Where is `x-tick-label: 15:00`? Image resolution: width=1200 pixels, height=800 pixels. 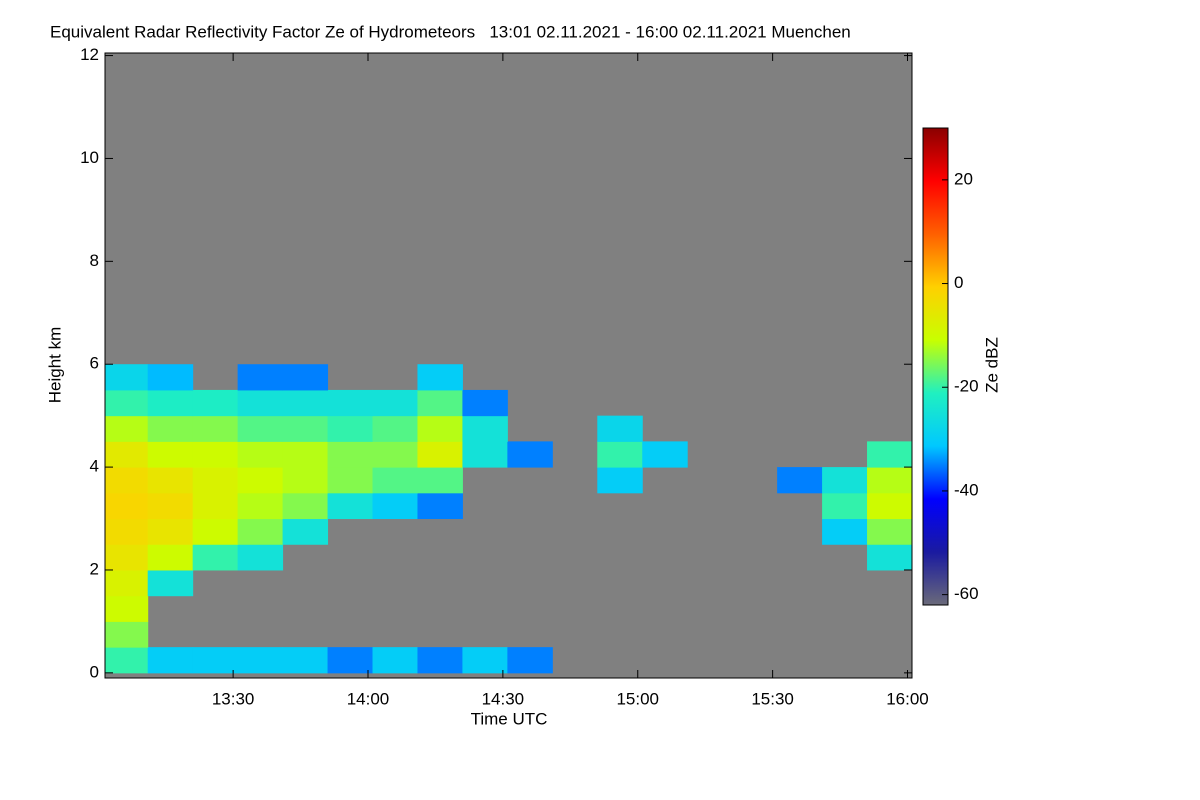 x-tick-label: 15:00 is located at coordinates (637, 698).